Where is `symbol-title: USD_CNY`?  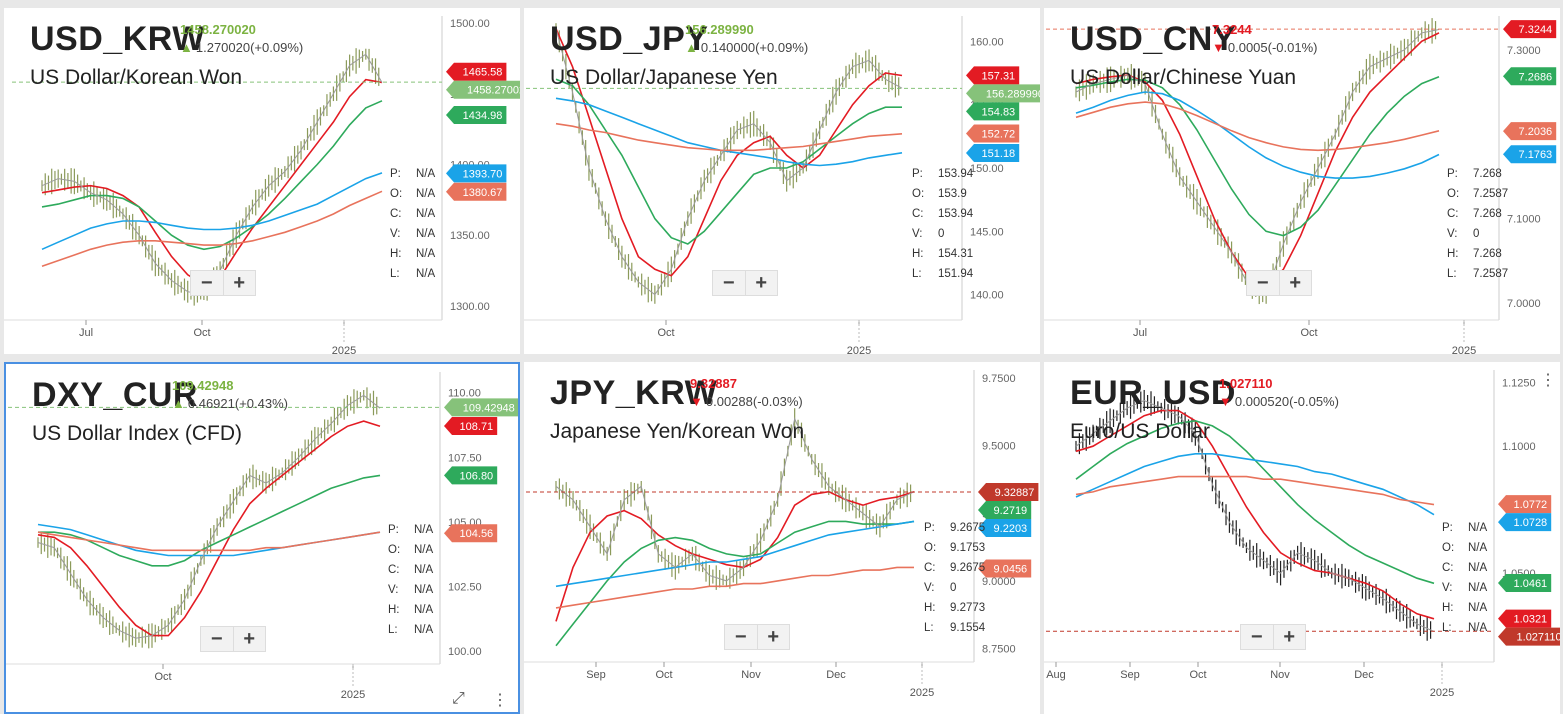
symbol-title: USD_CNY is located at coordinates (1153, 39).